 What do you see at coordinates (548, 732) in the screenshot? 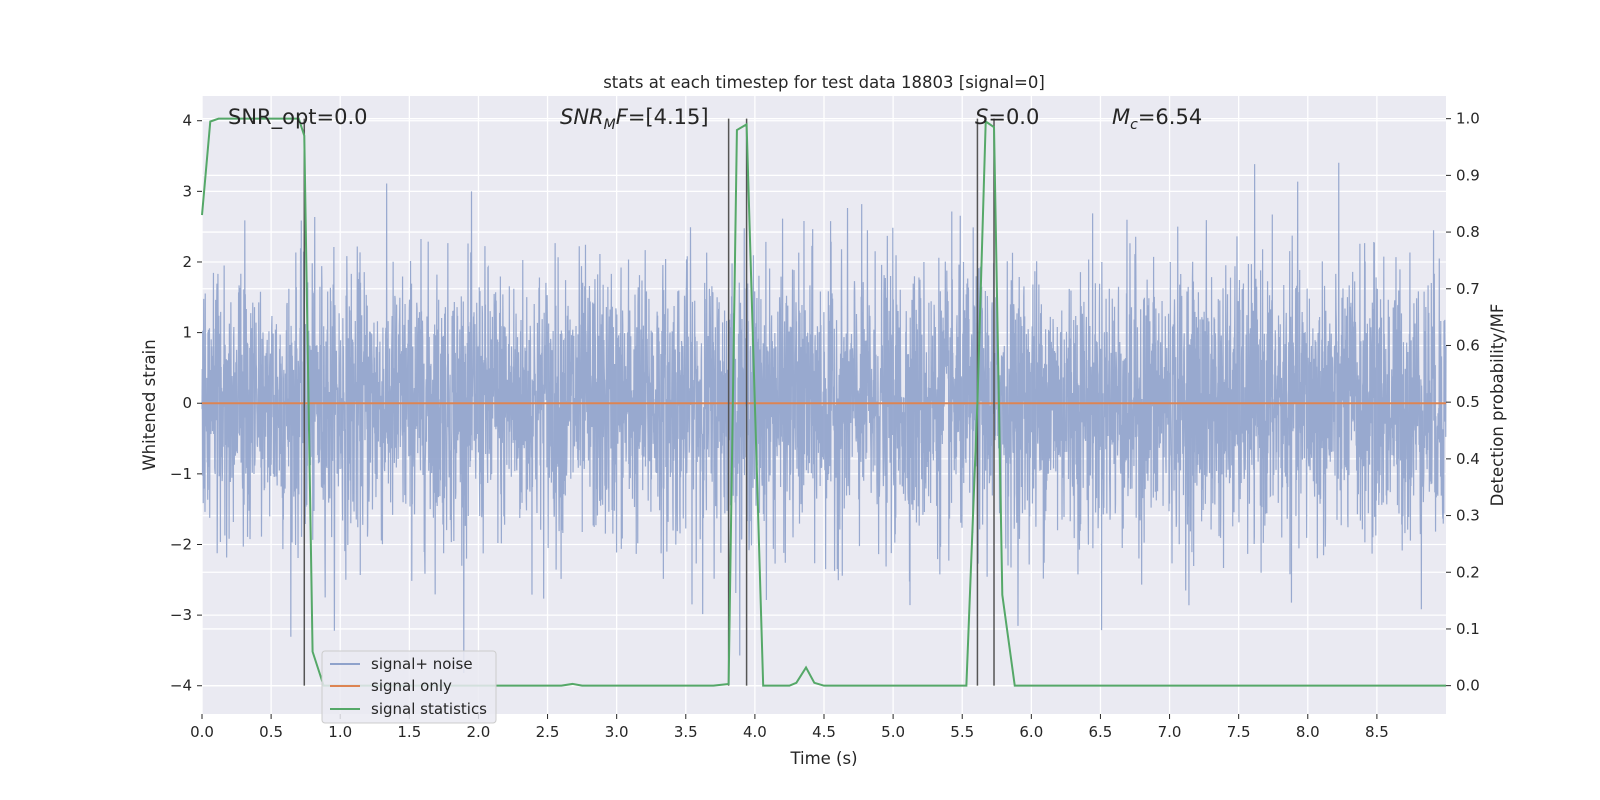
I see `x-tick-label-5: 2.5` at bounding box center [548, 732].